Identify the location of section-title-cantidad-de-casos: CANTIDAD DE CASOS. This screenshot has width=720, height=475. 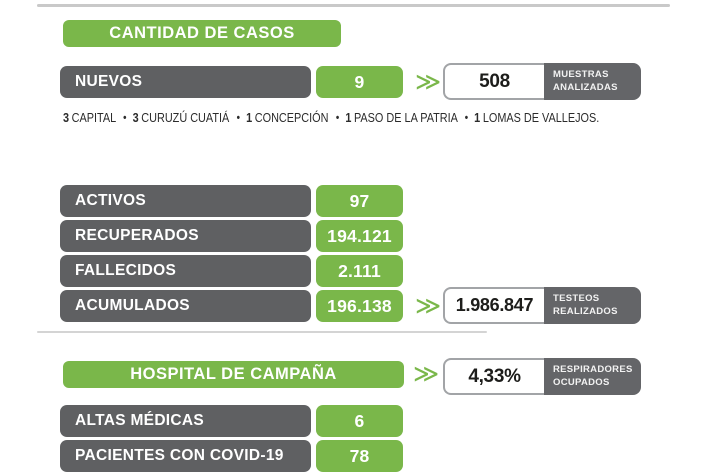
(202, 33).